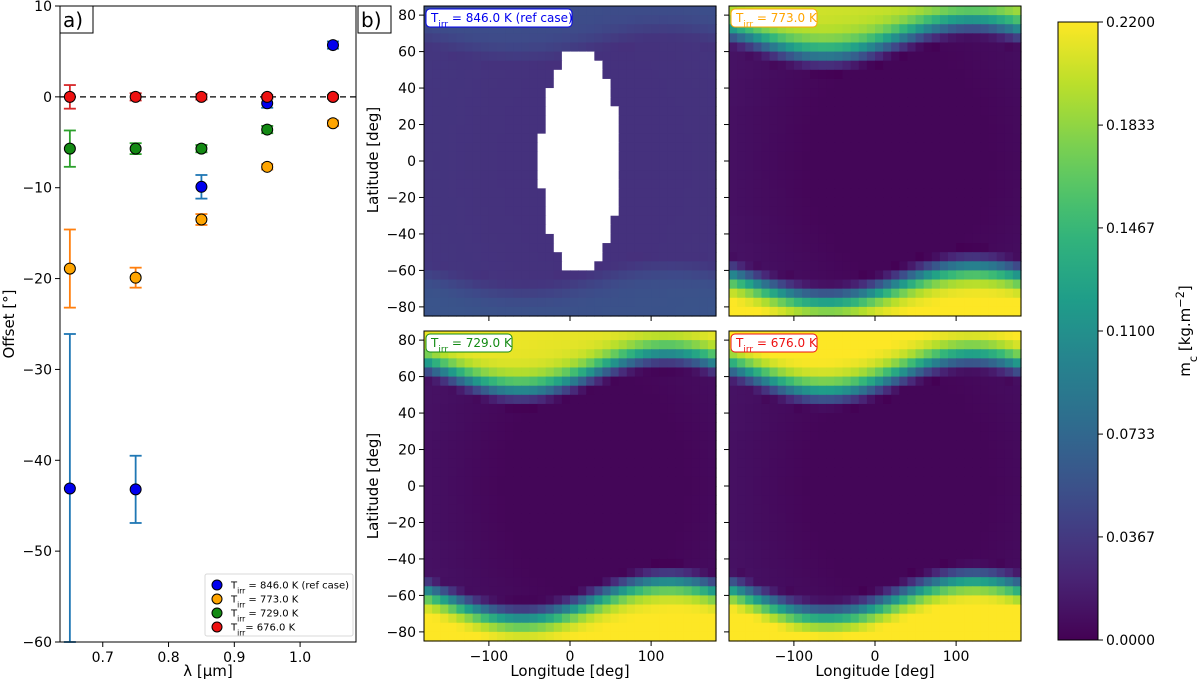  I want to click on panel-a-y-label: Offset [°], so click(9, 323).